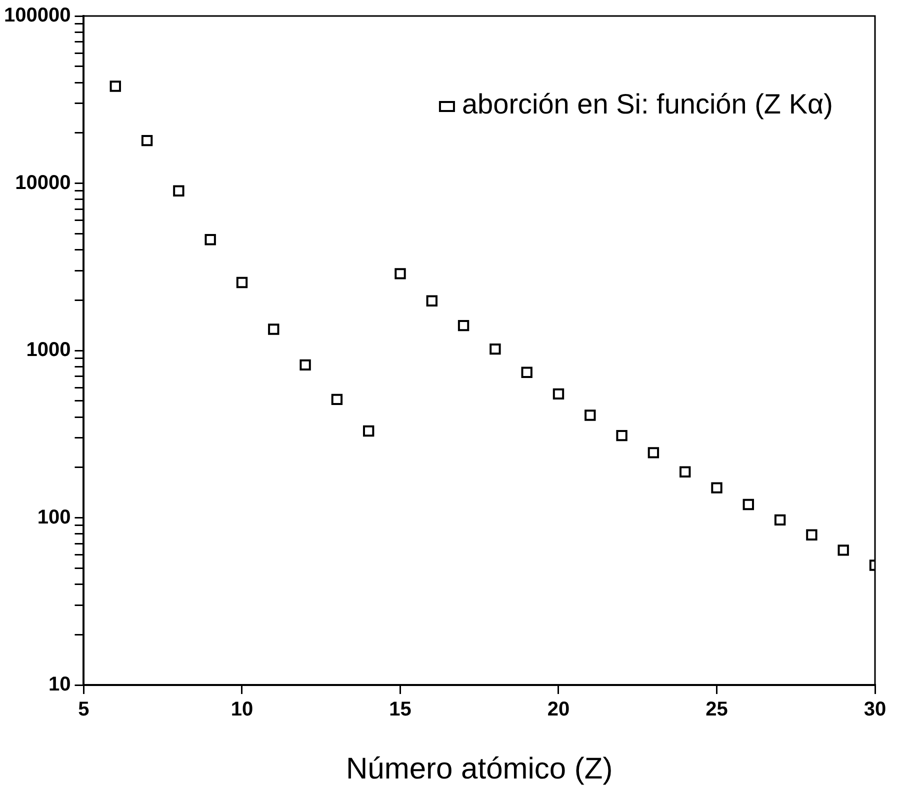  Describe the element at coordinates (43, 183) in the screenshot. I see `y-tick-label: 10000` at that location.